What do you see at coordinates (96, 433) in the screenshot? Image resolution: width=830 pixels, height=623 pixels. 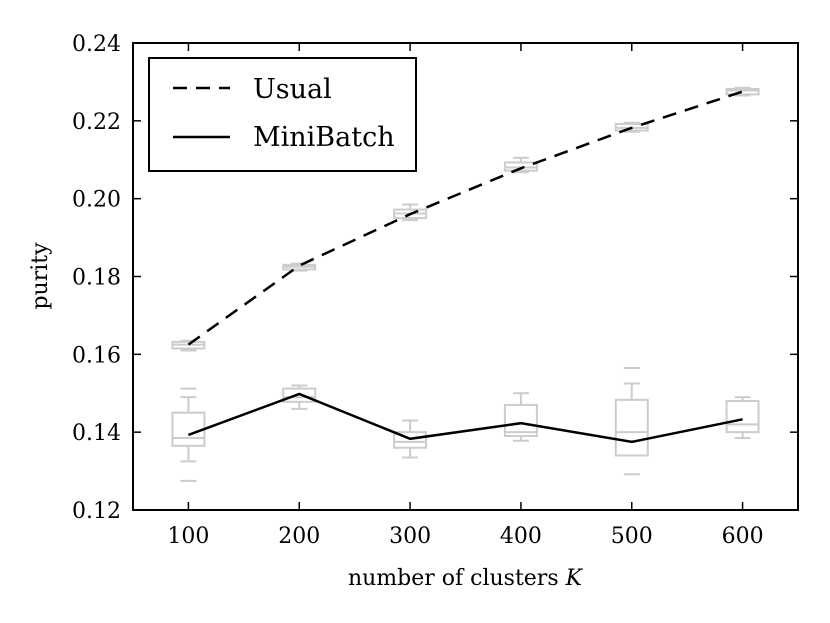 I see `y-tick-label: 0.14` at bounding box center [96, 433].